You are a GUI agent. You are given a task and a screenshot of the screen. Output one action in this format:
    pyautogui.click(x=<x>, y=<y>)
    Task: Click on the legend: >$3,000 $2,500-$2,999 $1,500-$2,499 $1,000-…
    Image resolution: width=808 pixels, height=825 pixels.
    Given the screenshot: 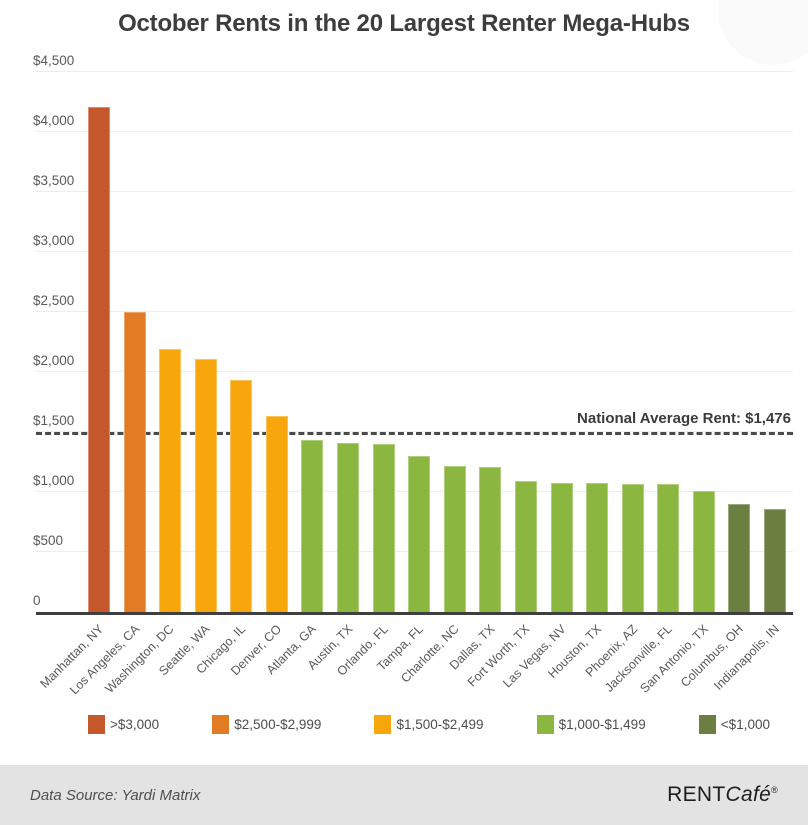 What is the action you would take?
    pyautogui.click(x=429, y=724)
    